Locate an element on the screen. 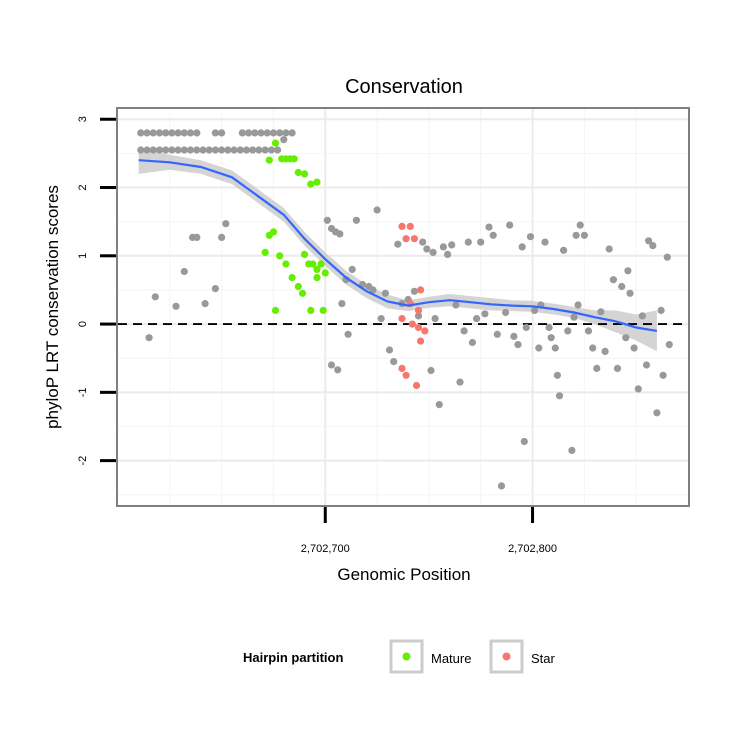  y-tick-label: -1 is located at coordinates (83, 392).